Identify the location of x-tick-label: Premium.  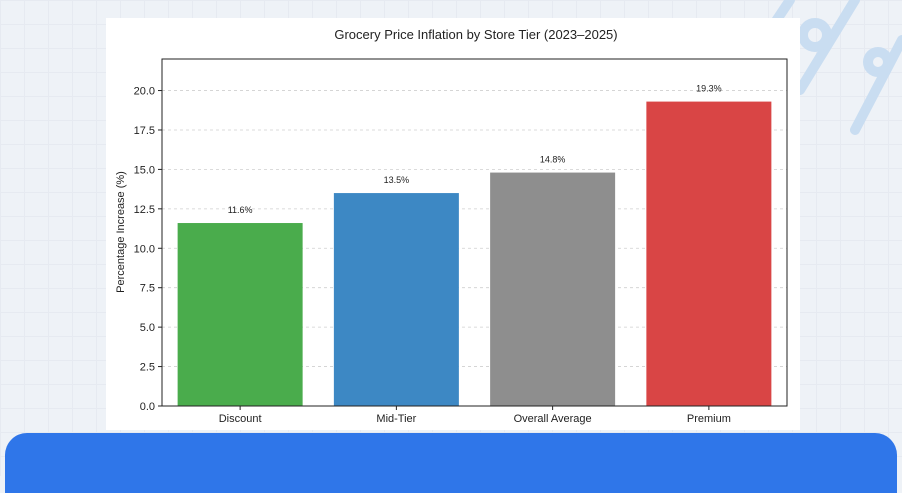
(709, 419).